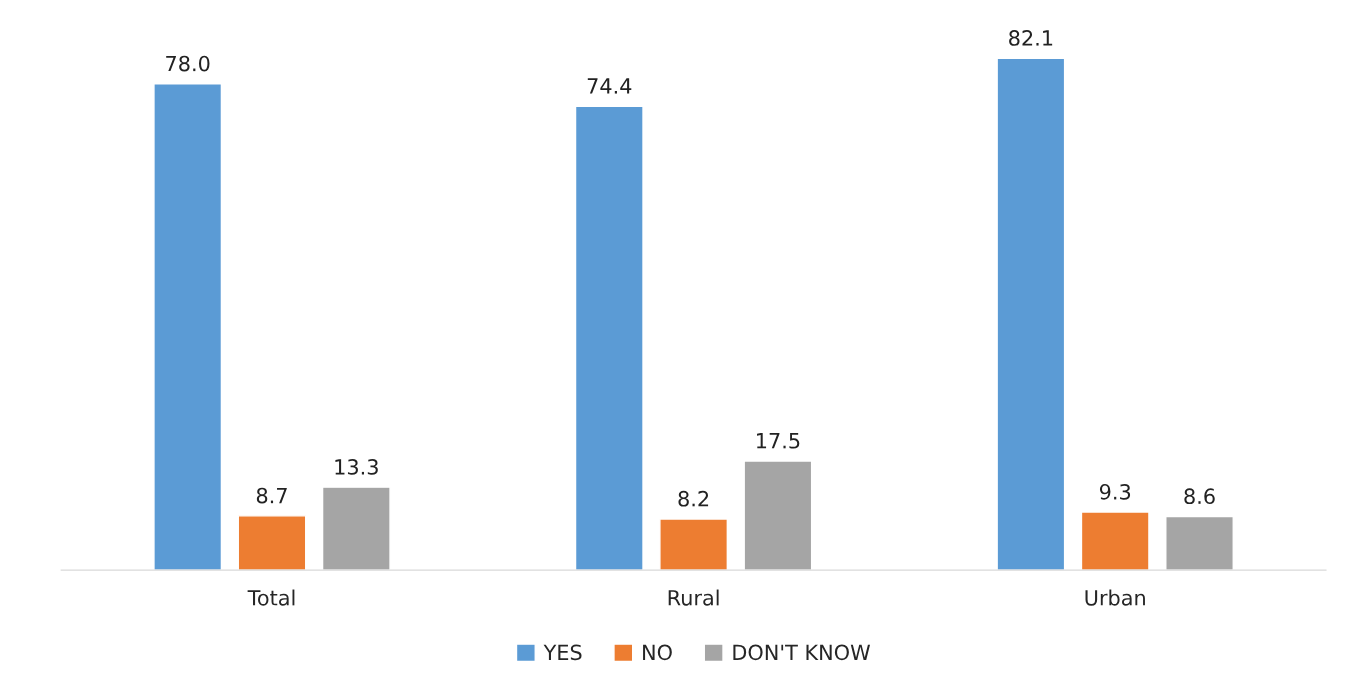 Image resolution: width=1360 pixels, height=691 pixels. I want to click on x-tick-label: Total, so click(271, 597).